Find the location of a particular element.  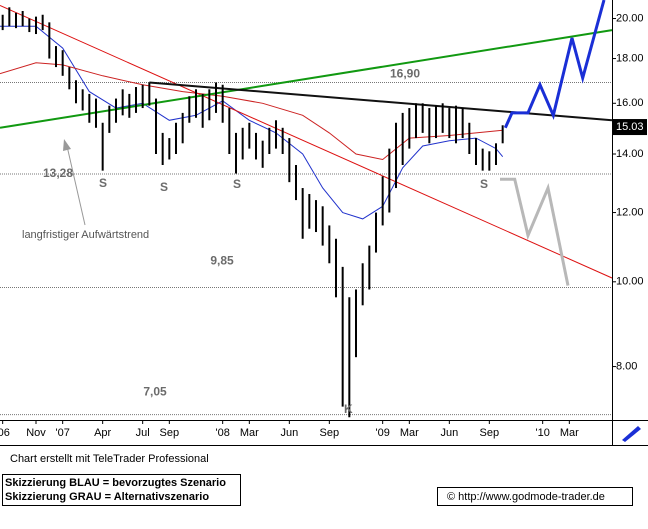

y-tick-label: 10.00 is located at coordinates (630, 282).